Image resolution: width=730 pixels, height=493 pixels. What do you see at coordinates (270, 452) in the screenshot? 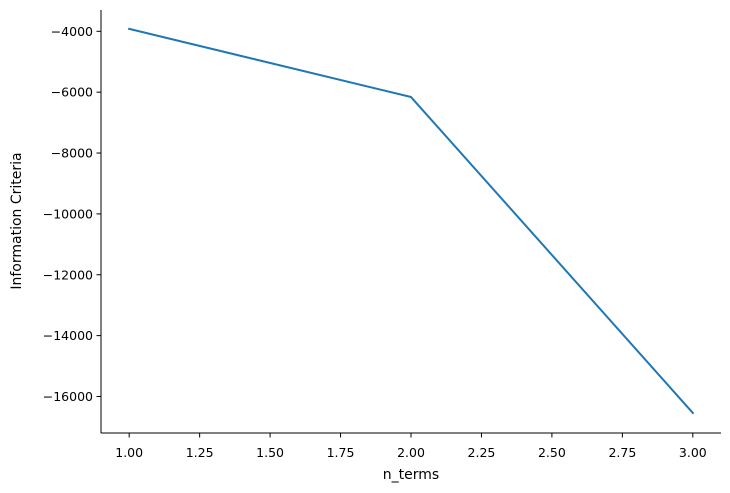
I see `x-tick-label: 1.50` at bounding box center [270, 452].